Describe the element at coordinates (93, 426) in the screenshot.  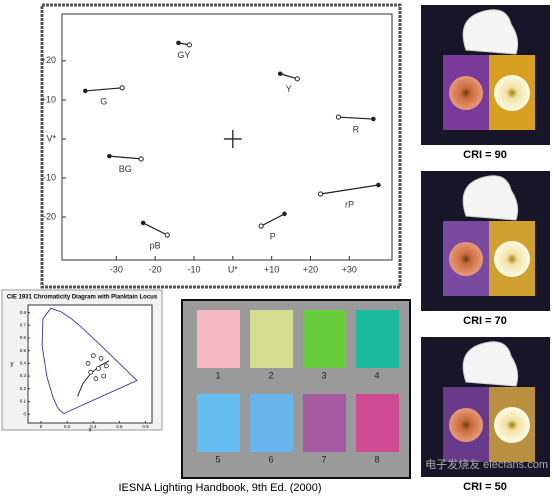
I see `x-tick-label: 0.4` at that location.